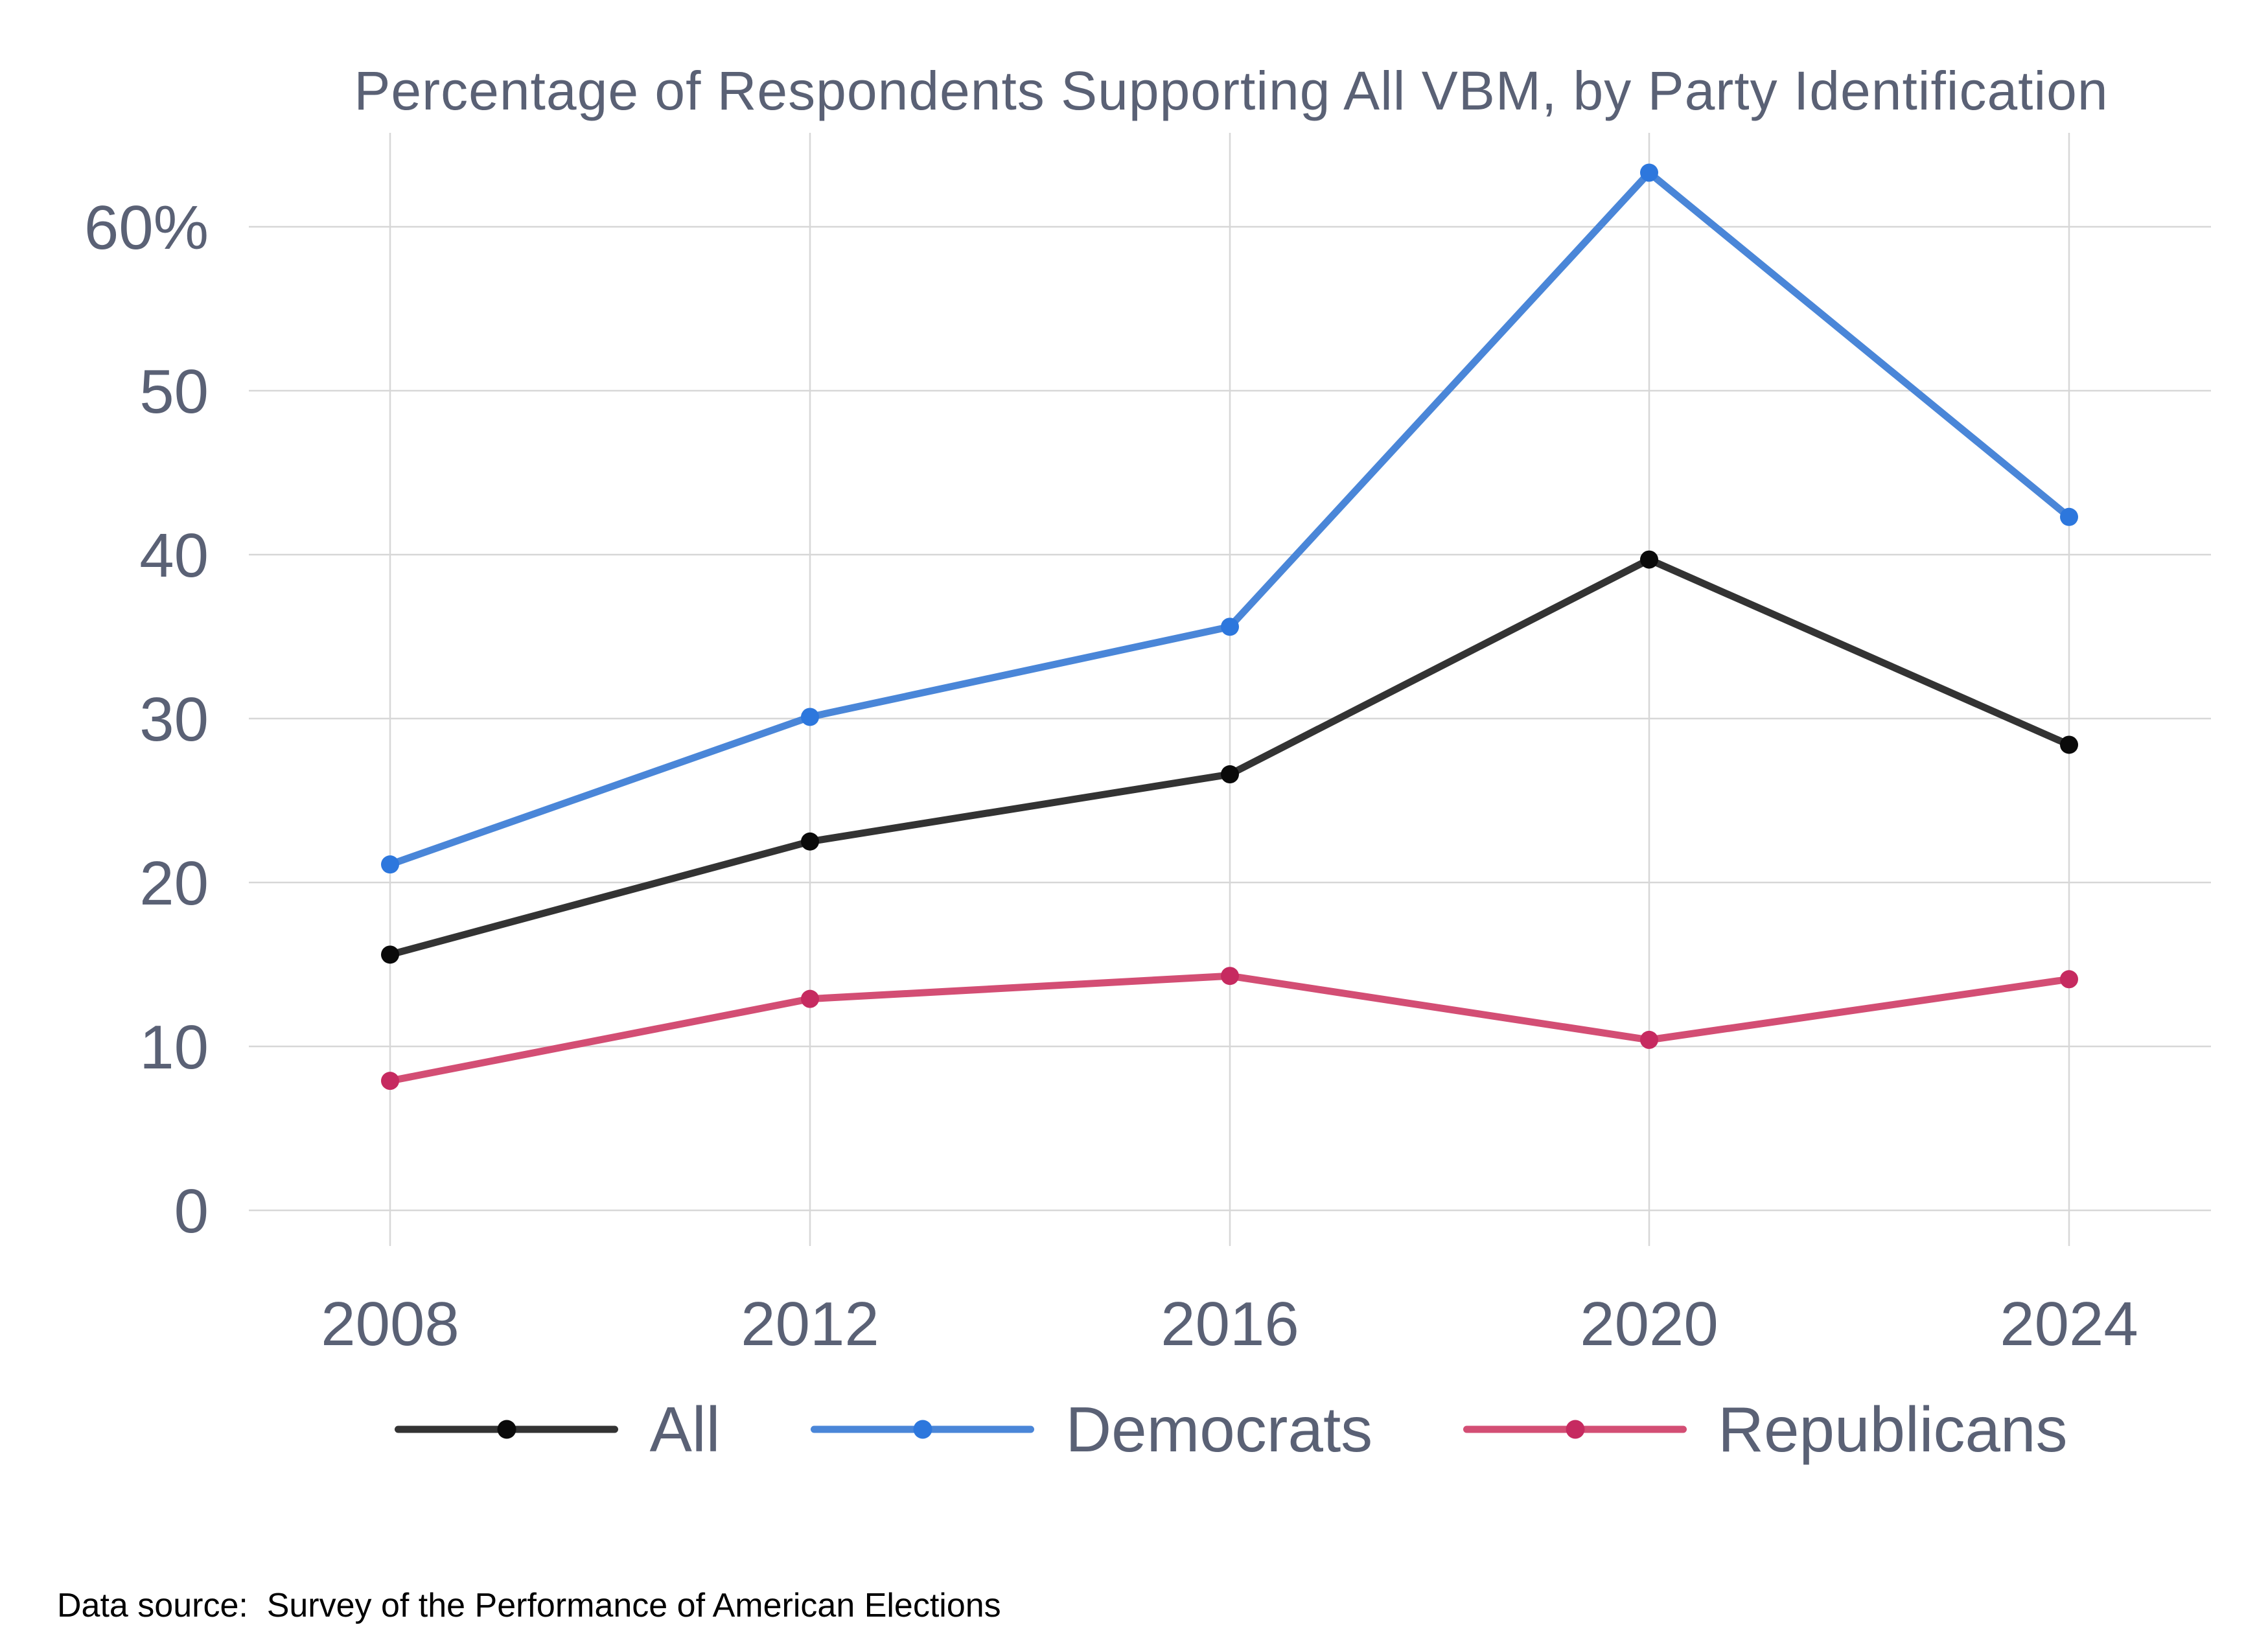 Image resolution: width=2268 pixels, height=1649 pixels. Describe the element at coordinates (174, 719) in the screenshot. I see `y-tick-30: 30` at that location.